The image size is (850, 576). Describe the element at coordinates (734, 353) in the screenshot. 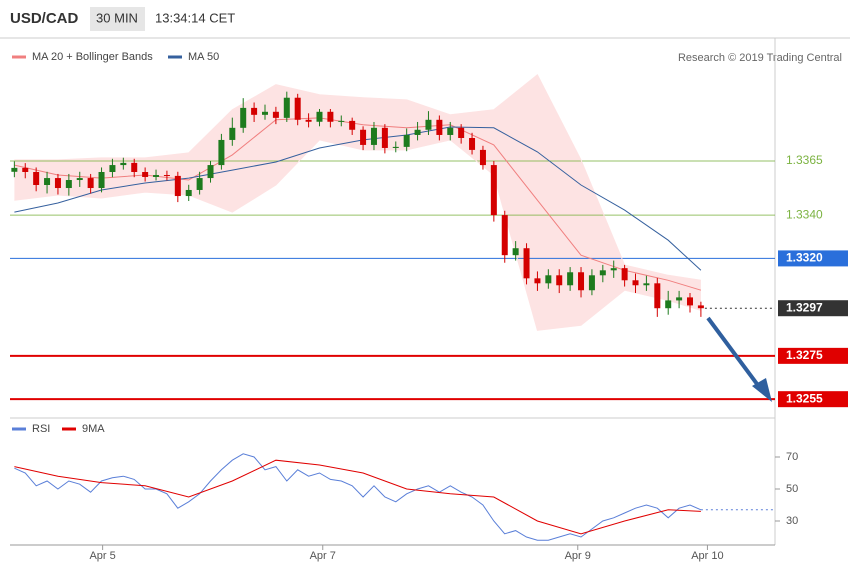

I see `forecast-arrow` at that location.